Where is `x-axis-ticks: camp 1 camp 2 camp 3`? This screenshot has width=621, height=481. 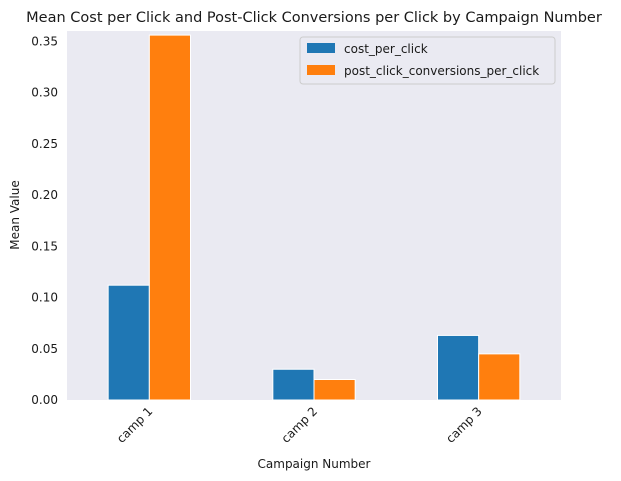 x-axis-ticks: camp 1 camp 2 camp 3 is located at coordinates (299, 425).